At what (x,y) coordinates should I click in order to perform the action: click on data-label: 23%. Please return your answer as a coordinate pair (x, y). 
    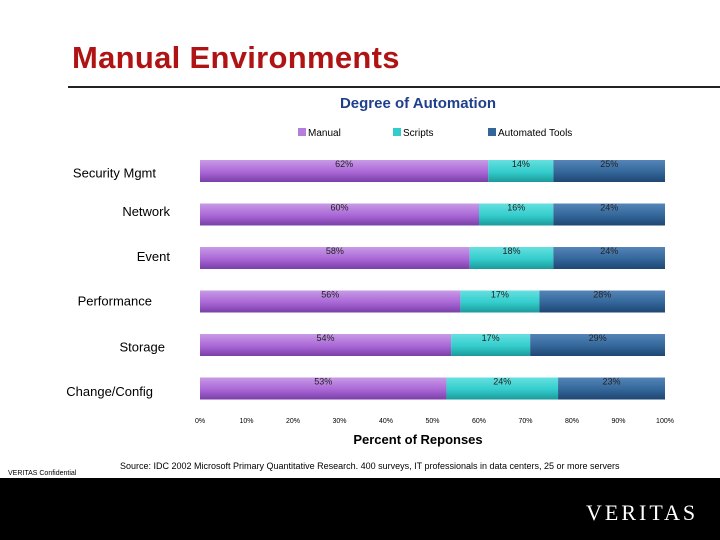
    Looking at the image, I should click on (612, 382).